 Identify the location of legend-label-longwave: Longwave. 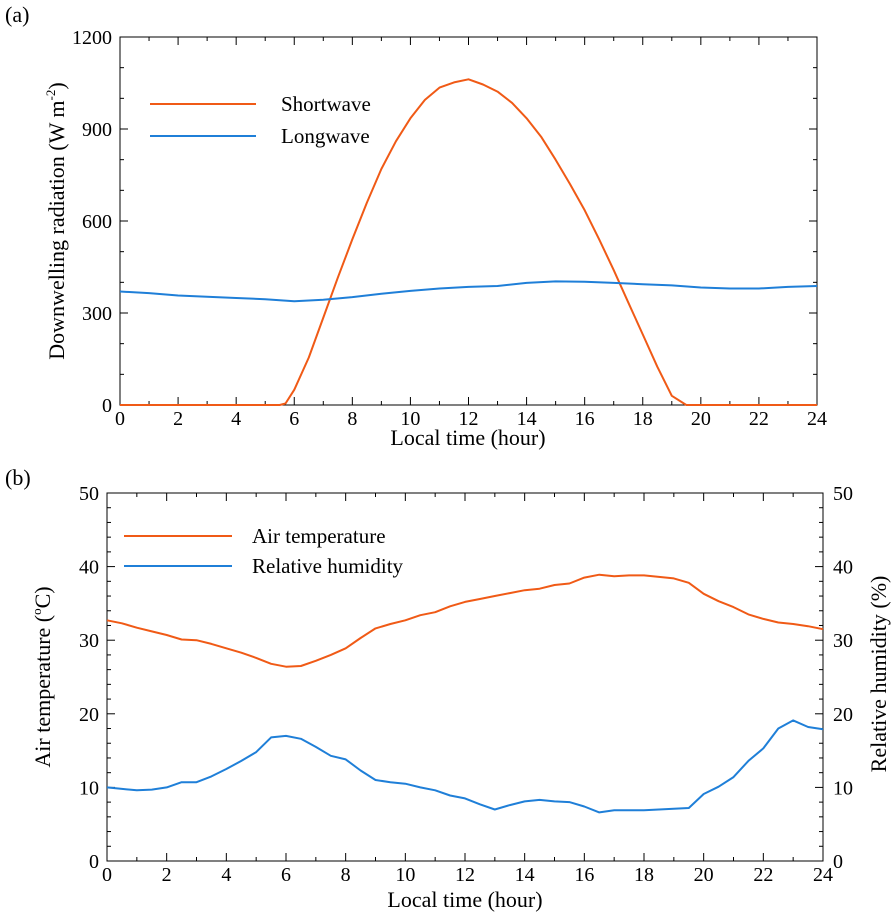
(325, 136).